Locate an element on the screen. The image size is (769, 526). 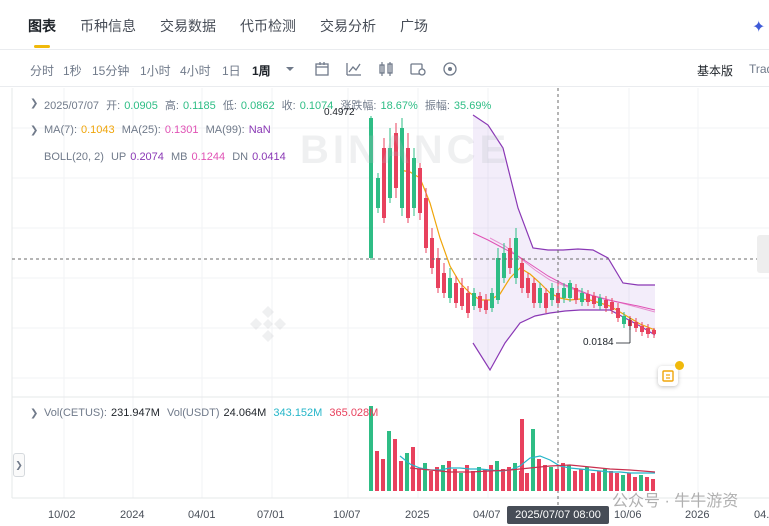
tab-coin-info: 币种信息 is located at coordinates (108, 26).